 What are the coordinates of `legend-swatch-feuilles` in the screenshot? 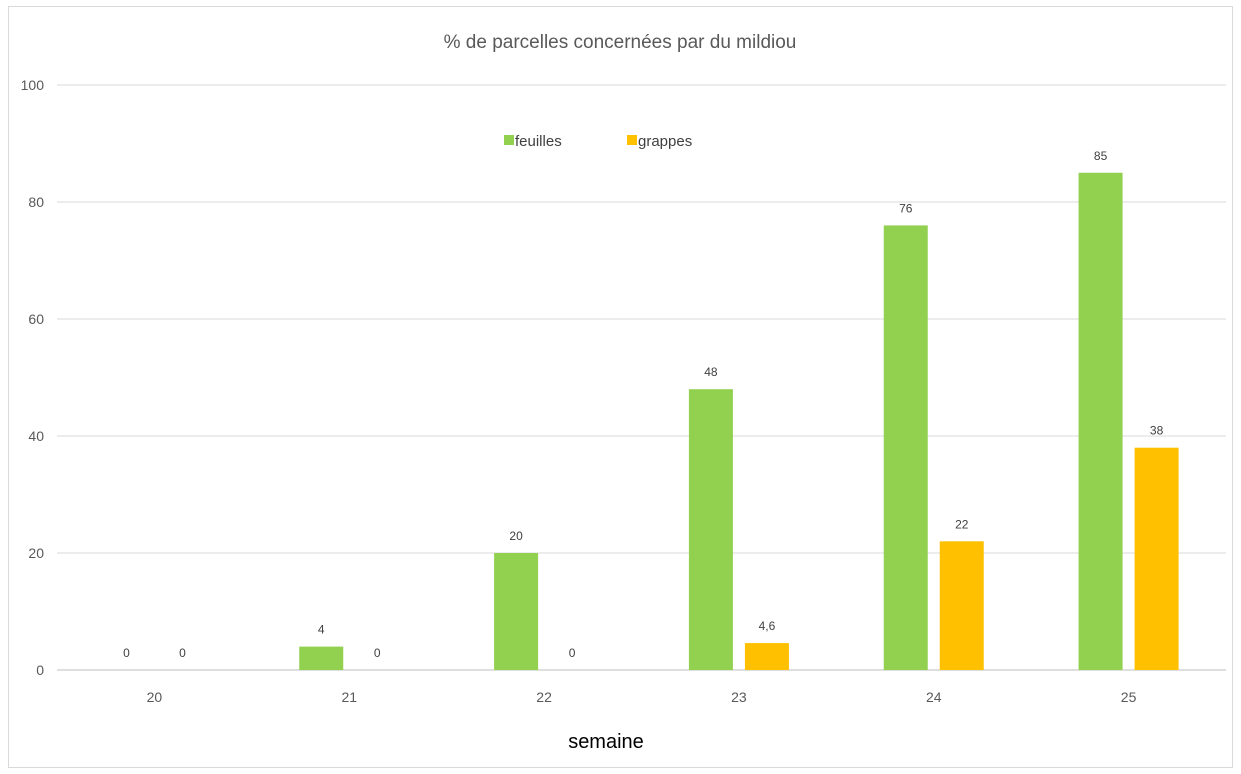 It's located at (509, 140).